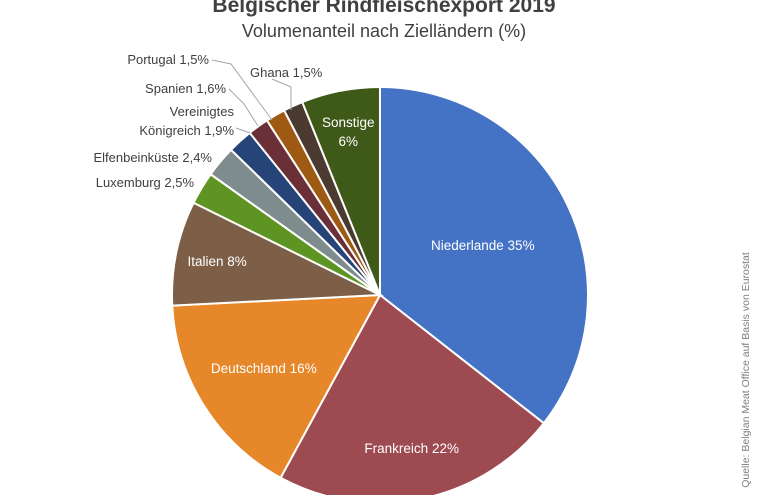 The image size is (768, 495). What do you see at coordinates (412, 394) in the screenshot?
I see `pie-slice-frankreich` at bounding box center [412, 394].